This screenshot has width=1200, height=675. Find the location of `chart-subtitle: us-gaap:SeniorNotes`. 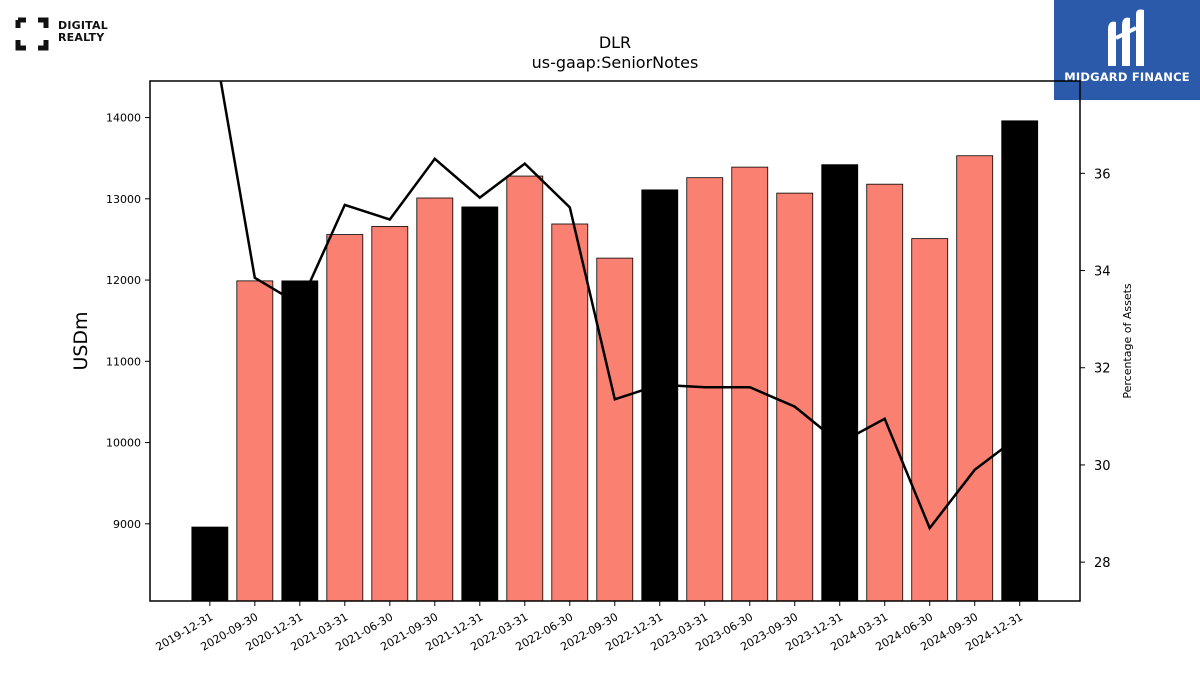

chart-subtitle: us-gaap:SeniorNotes is located at coordinates (615, 62).